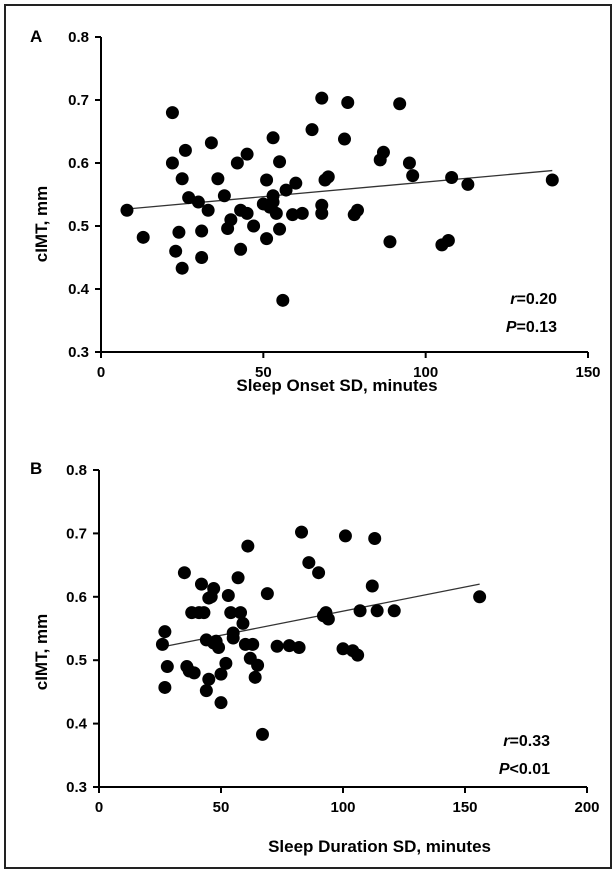  Describe the element at coordinates (524, 769) in the screenshot. I see `stat-p-b: P<0.01` at that location.